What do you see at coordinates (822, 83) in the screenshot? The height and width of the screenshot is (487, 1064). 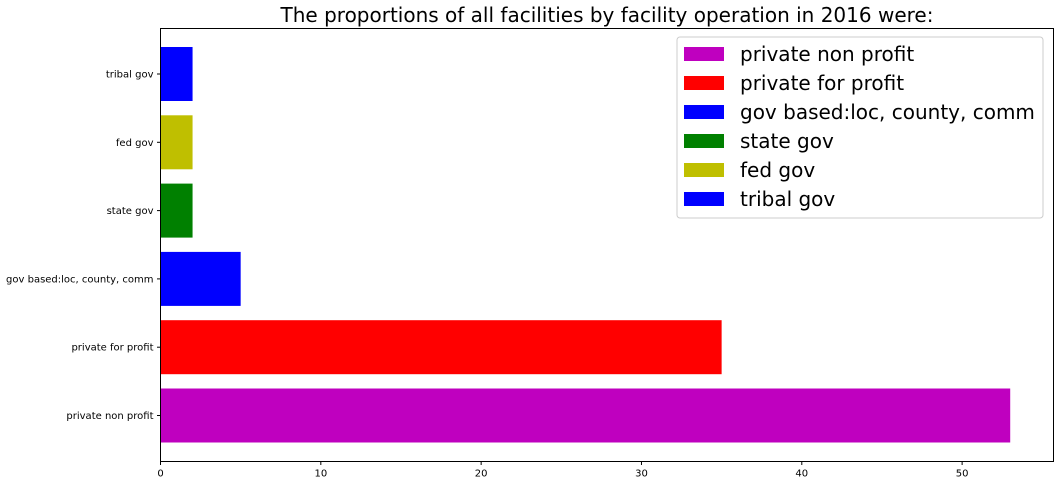 I see `legend-label-private-for-profit: private for profit` at bounding box center [822, 83].